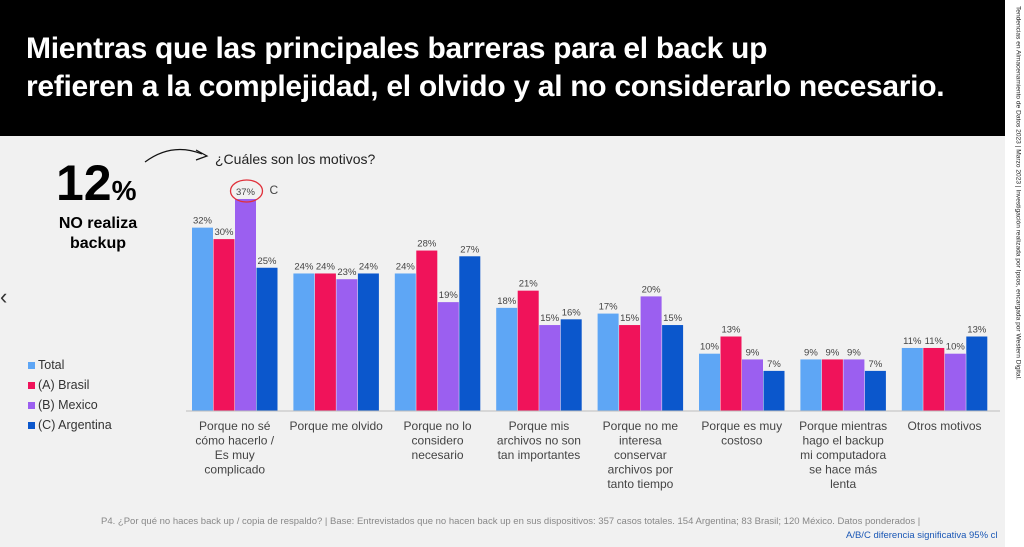 The height and width of the screenshot is (547, 1024). What do you see at coordinates (640, 441) in the screenshot?
I see `category-label-line: interesa` at bounding box center [640, 441].